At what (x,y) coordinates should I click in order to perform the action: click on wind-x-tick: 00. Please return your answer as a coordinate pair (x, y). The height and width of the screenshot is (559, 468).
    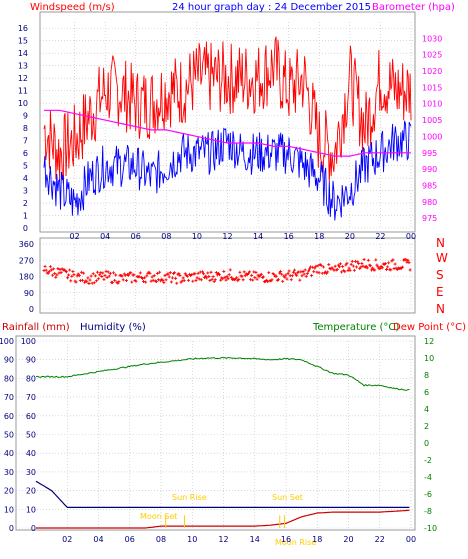
    Looking at the image, I should click on (411, 236).